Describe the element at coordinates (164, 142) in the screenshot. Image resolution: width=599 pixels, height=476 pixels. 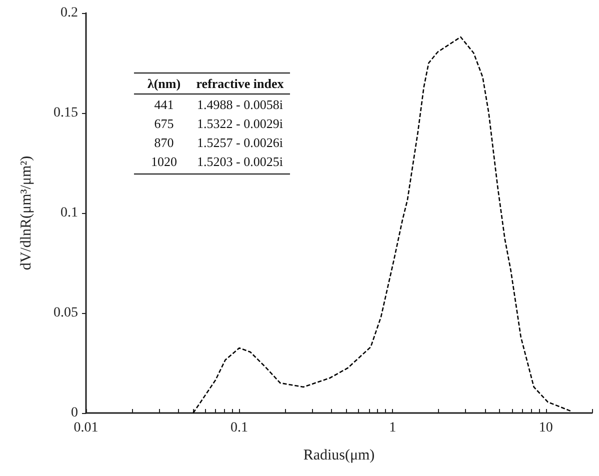
I see `annotation: 870` at that location.